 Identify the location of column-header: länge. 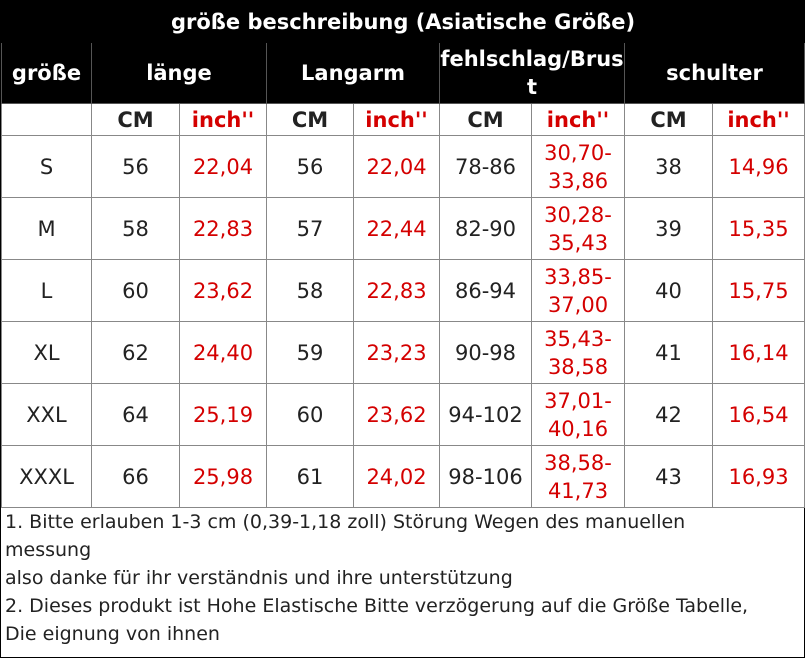
(179, 73).